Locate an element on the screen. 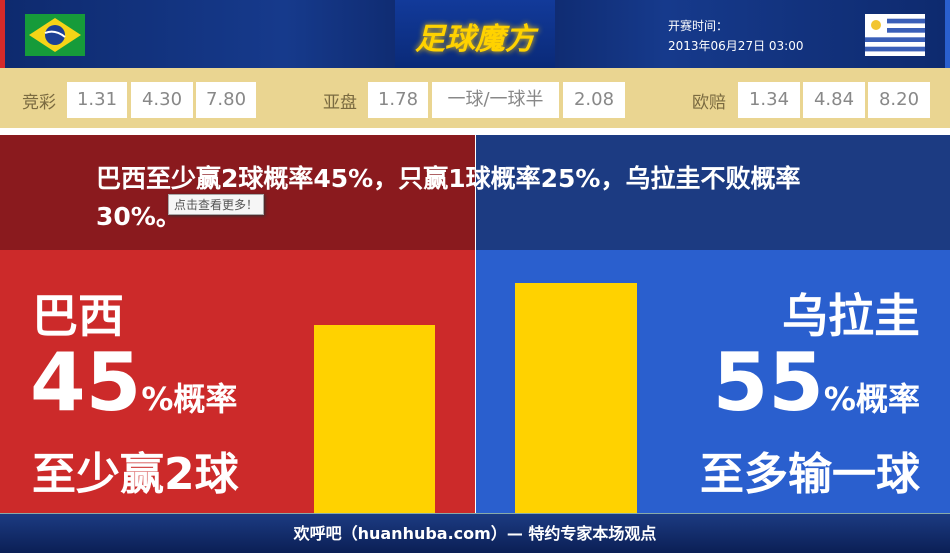  home-color-strip is located at coordinates (2, 34).